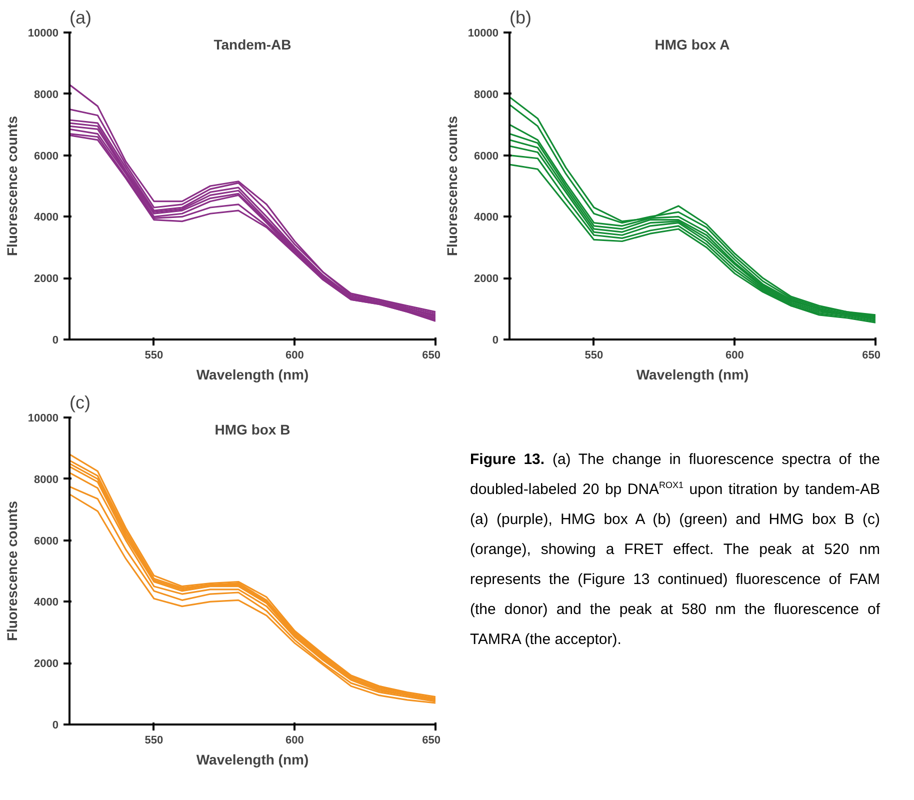 The image size is (914, 800). Describe the element at coordinates (80, 402) in the screenshot. I see `text: (c)` at that location.